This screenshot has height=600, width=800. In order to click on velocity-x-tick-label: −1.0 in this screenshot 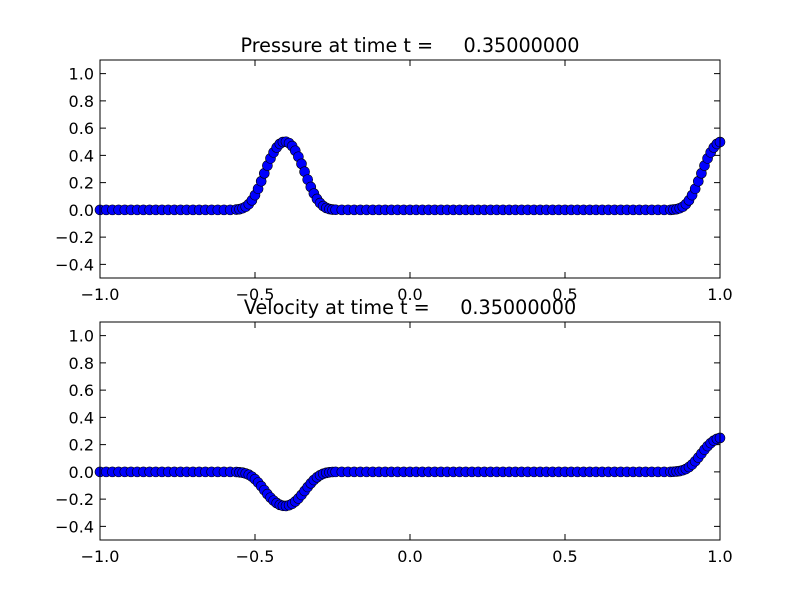, I will do `click(100, 556)`.